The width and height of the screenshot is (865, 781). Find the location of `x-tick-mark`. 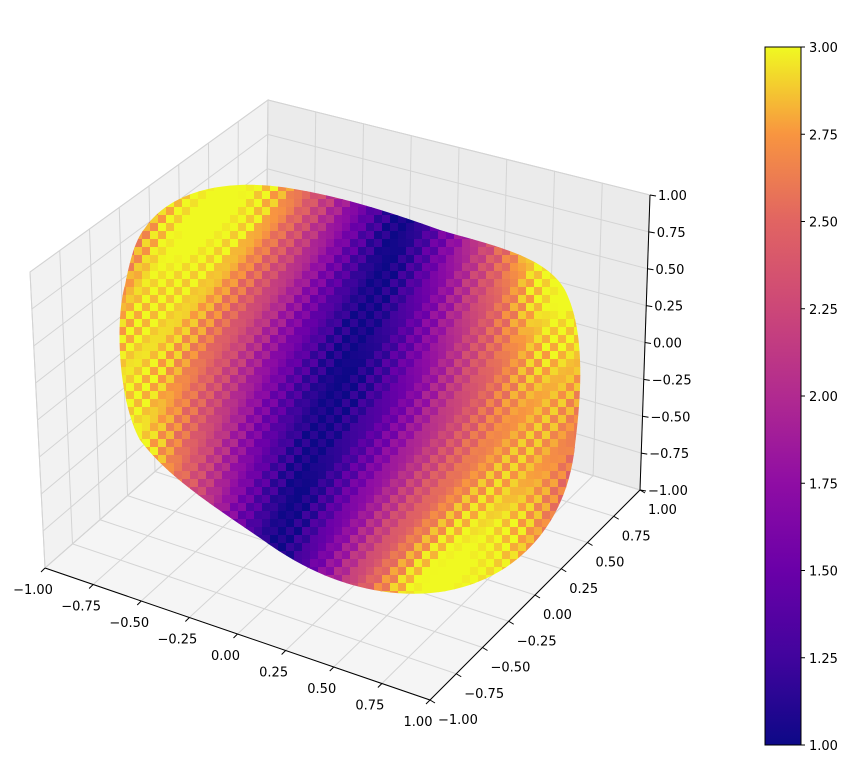

x-tick-mark is located at coordinates (332, 669).